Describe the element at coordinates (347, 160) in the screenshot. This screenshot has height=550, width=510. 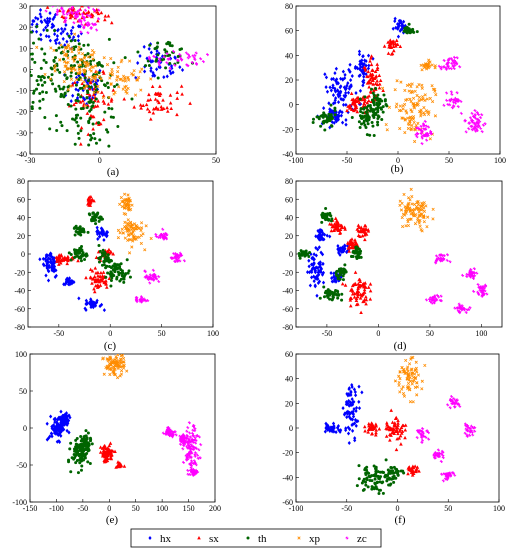
I see `x-tick-label: -50` at that location.